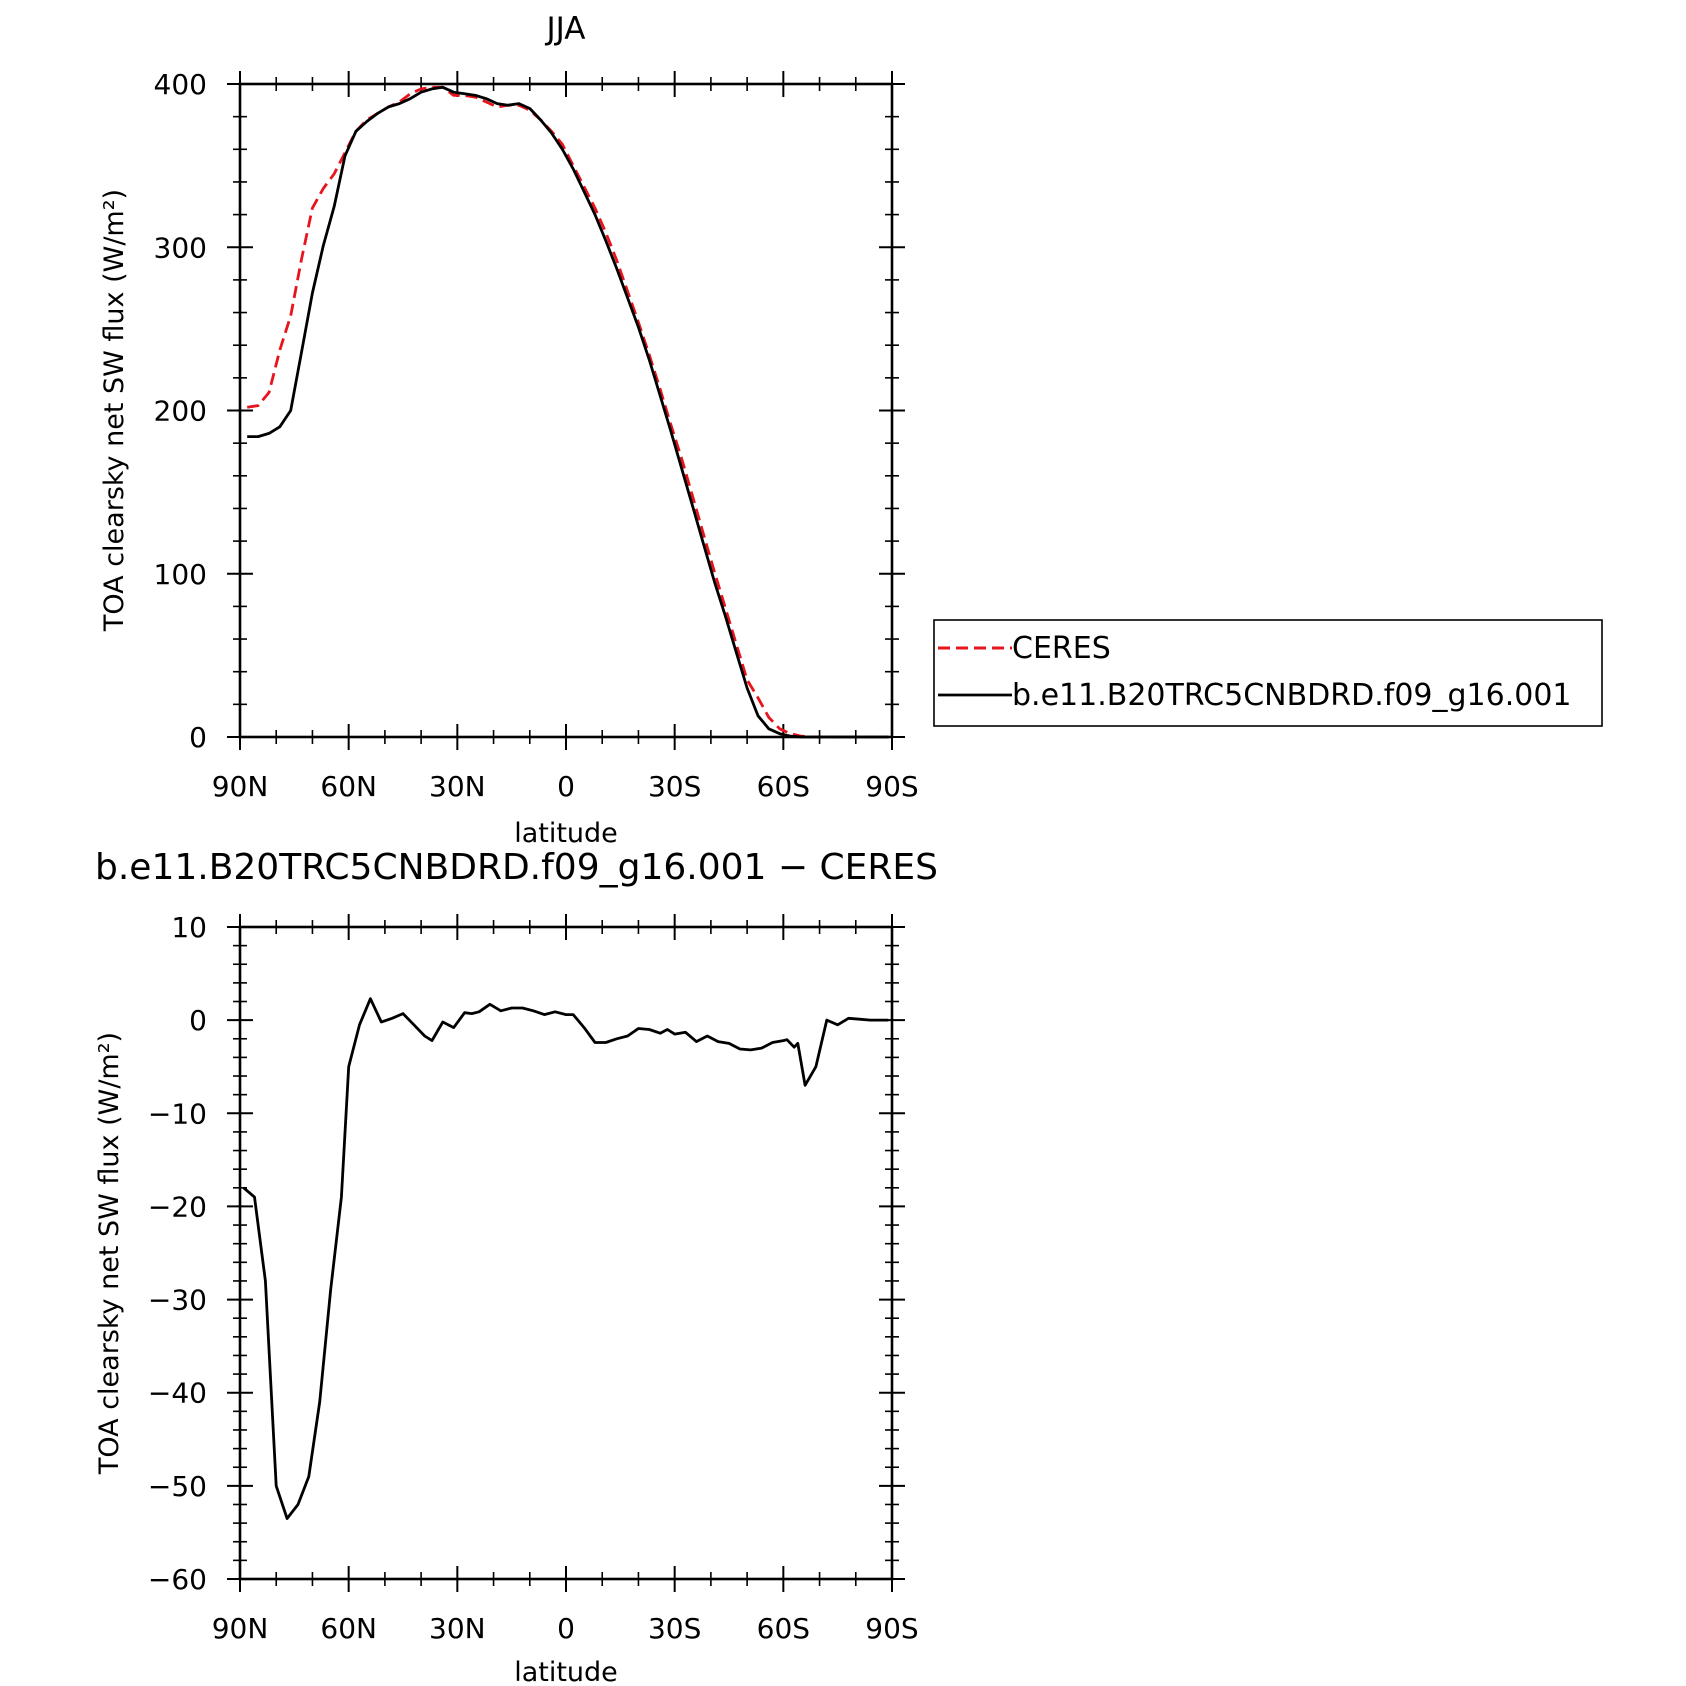  What do you see at coordinates (566, 1671) in the screenshot?
I see `bottom-x-axis-label: latitude` at bounding box center [566, 1671].